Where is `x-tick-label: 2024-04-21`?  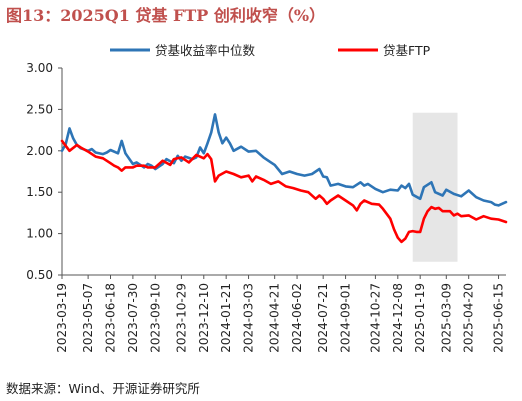
x-tick-label: 2024-04-21 is located at coordinates (275, 318).